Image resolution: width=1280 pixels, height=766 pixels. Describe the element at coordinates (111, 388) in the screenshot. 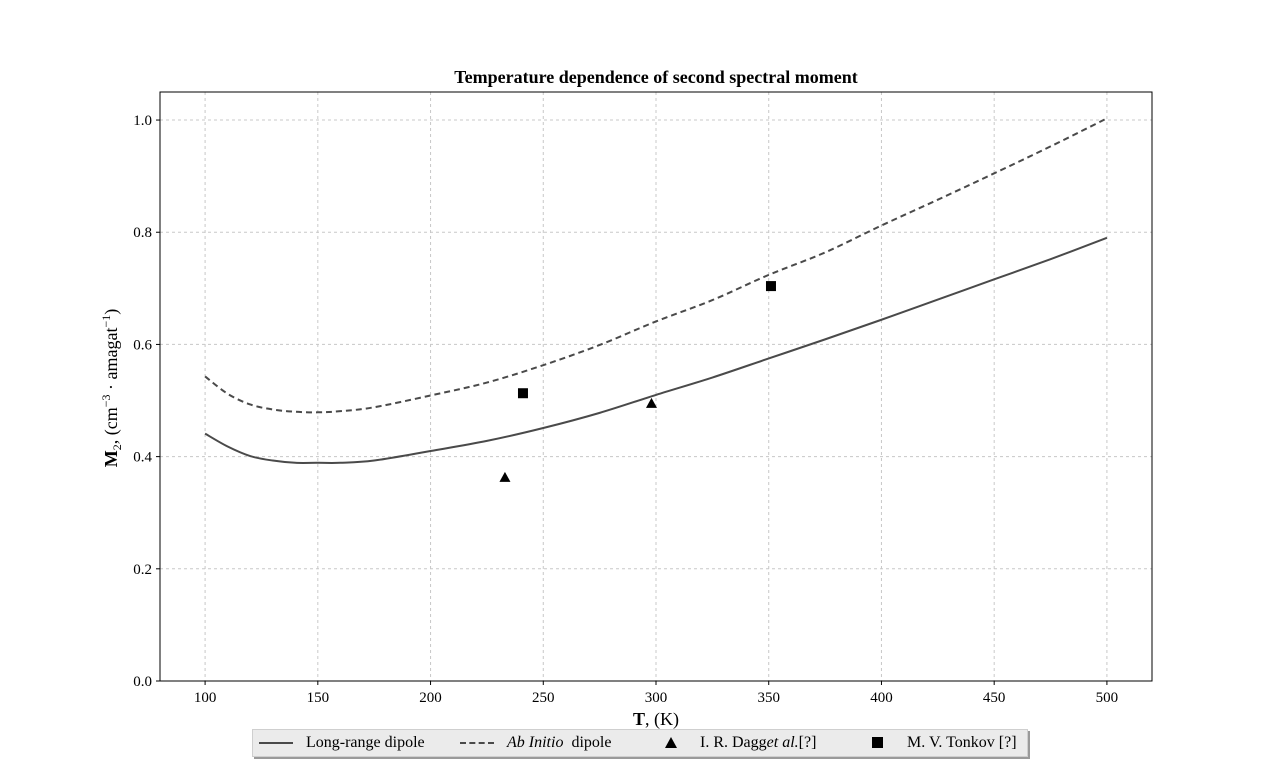

I see `y-axis-label: M2, (cm−3 · amagat−1)` at that location.